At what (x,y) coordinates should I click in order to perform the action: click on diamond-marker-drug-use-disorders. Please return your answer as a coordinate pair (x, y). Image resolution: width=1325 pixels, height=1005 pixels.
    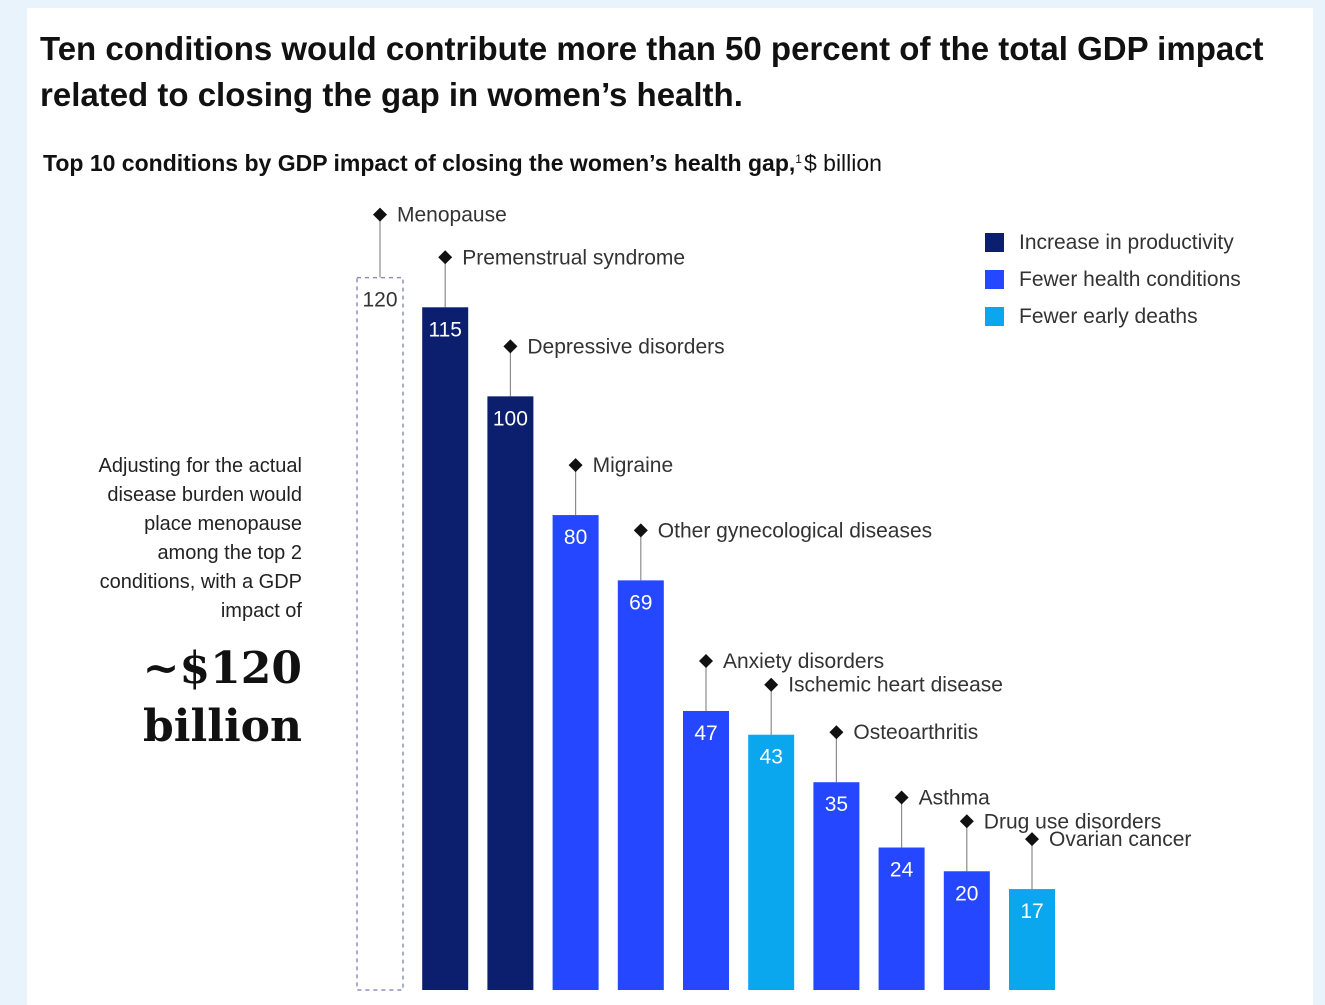
    Looking at the image, I should click on (966, 821).